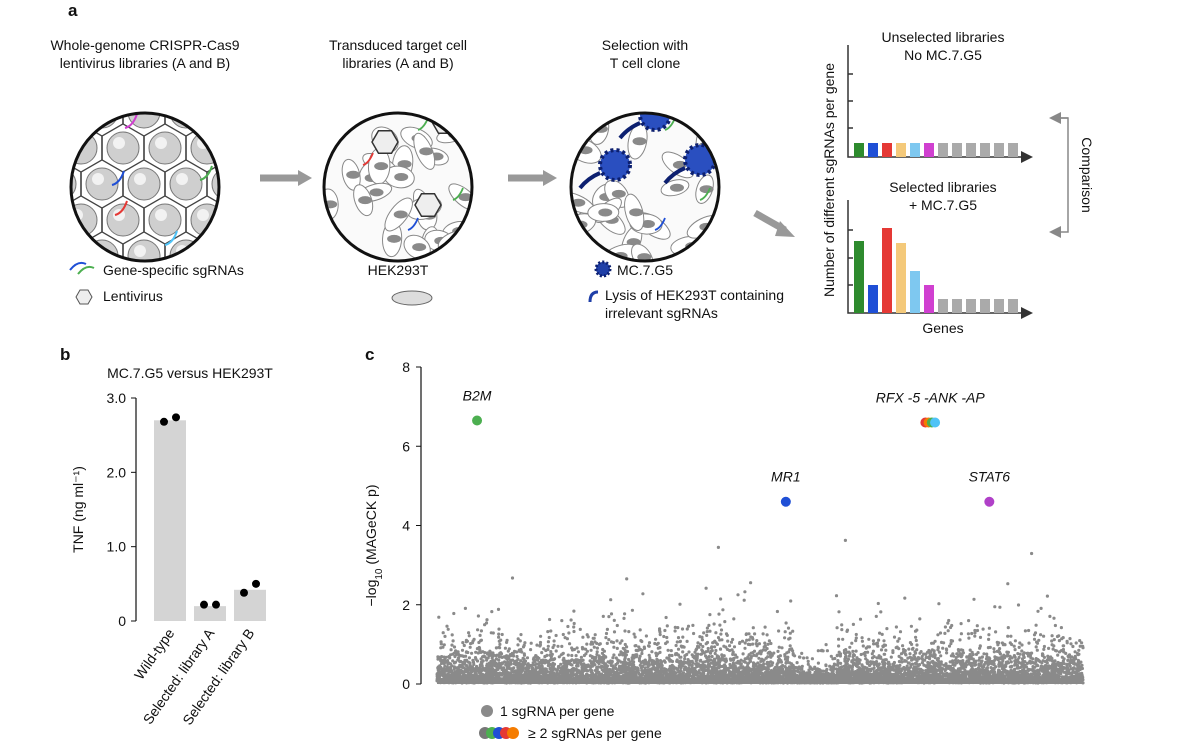 This screenshot has width=1200, height=750. I want to click on cell-icon, so click(412, 298).